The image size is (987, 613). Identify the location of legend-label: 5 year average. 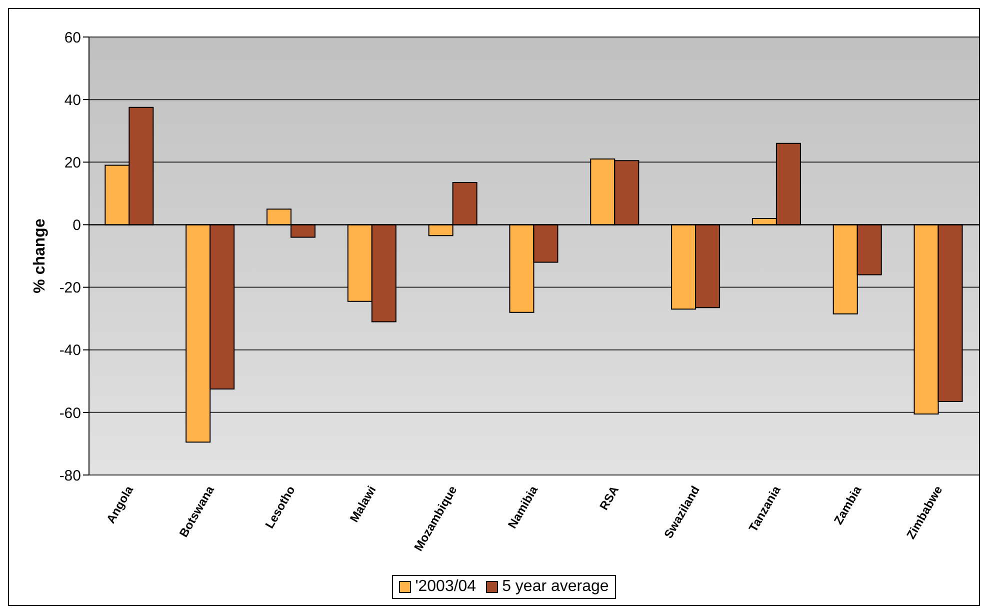
(555, 587).